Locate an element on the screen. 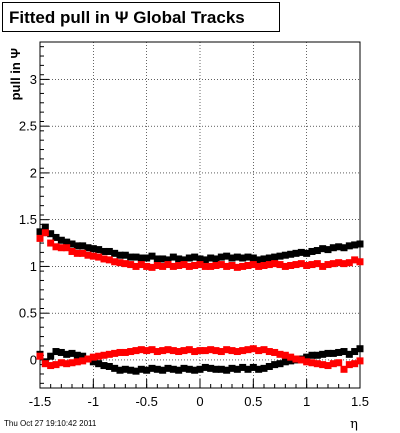 Image resolution: width=400 pixels, height=433 pixels. x-tick-label: -1.5 is located at coordinates (40, 401).